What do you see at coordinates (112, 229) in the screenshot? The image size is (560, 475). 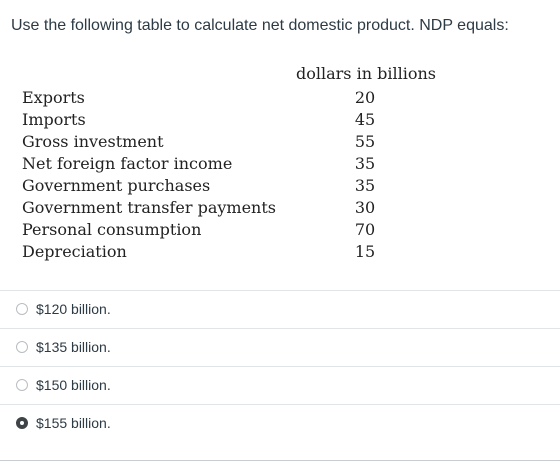 I see `row-label: Personal consumption` at bounding box center [112, 229].